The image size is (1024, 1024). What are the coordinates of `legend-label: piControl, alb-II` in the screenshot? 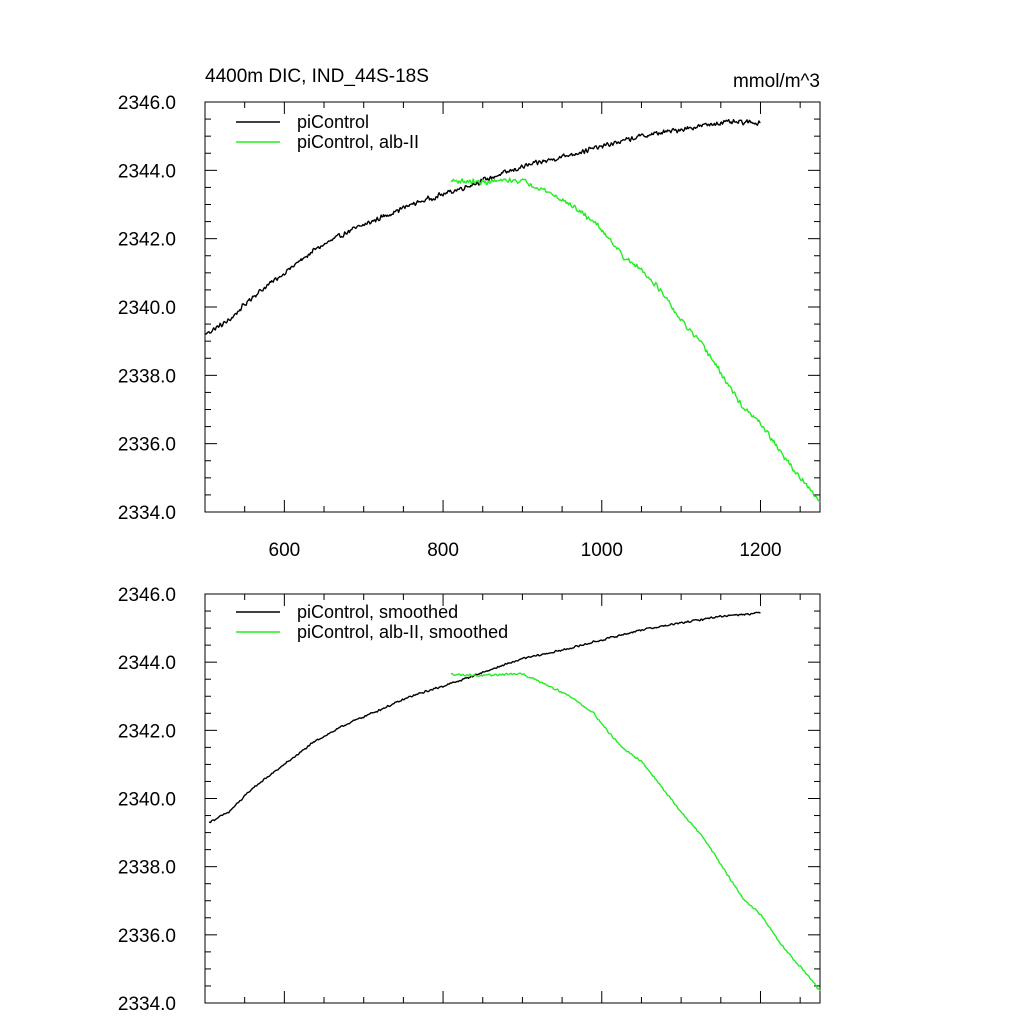 It's located at (358, 142).